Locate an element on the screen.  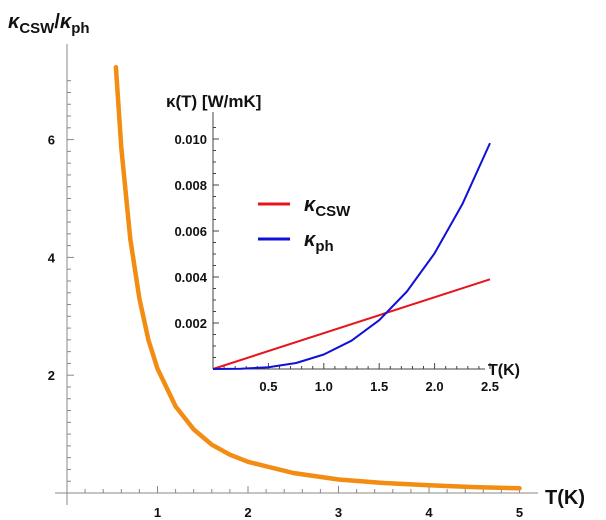
main-y-tick-label: 6 is located at coordinates (51, 140).